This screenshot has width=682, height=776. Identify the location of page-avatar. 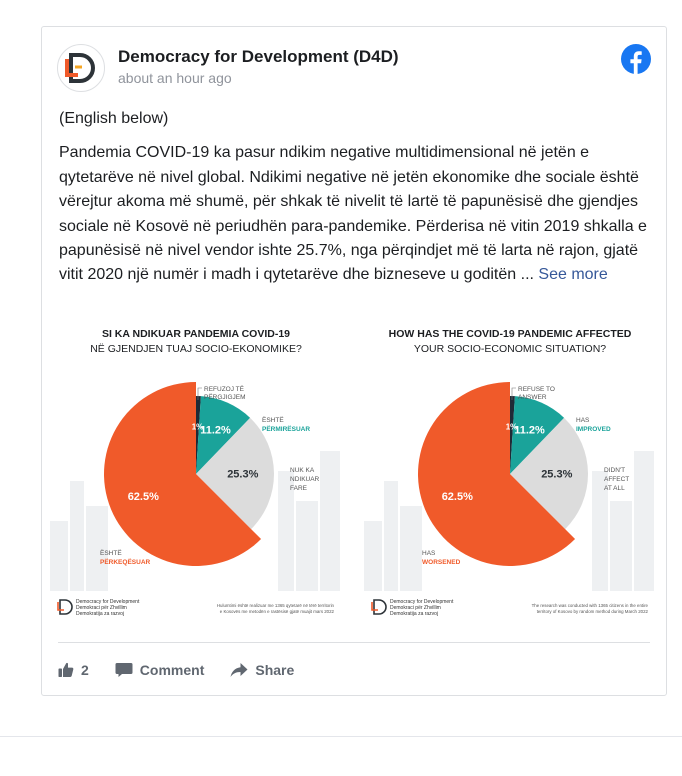
(81, 68).